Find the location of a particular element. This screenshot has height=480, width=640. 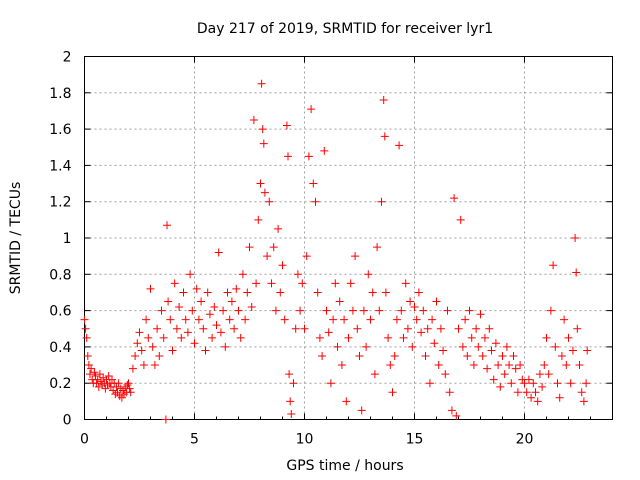

y-tick-label: 2 is located at coordinates (67, 58).